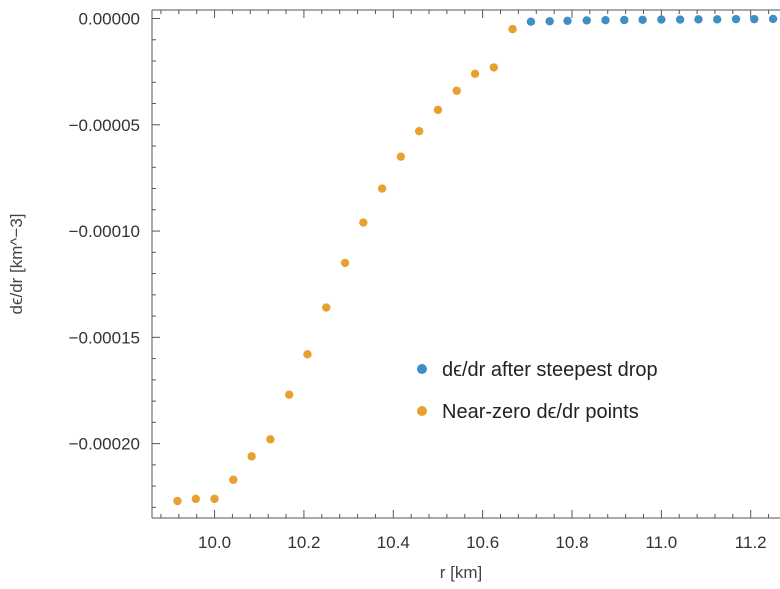 The height and width of the screenshot is (589, 780). I want to click on x-tick-label: 11.0, so click(661, 542).